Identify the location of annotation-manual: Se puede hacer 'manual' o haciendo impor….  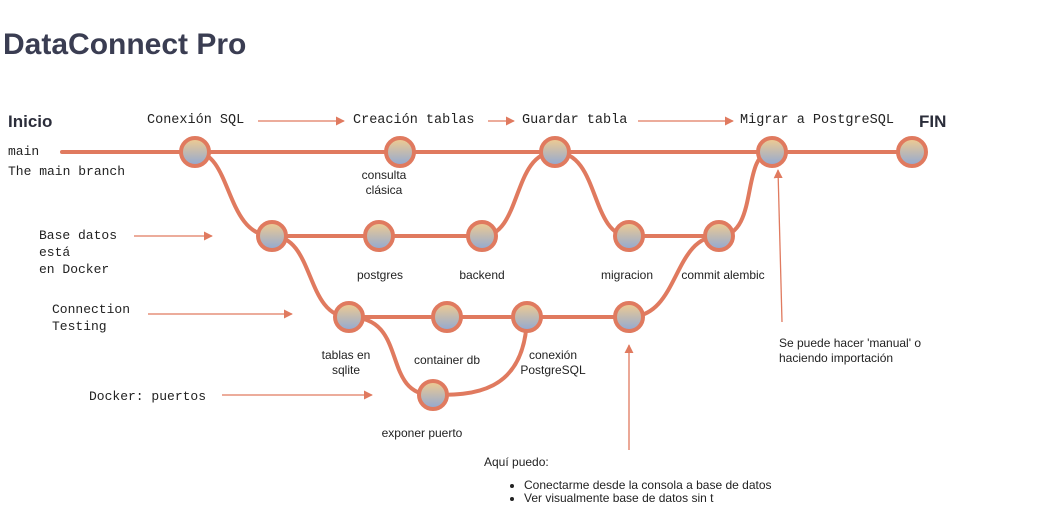
(850, 350).